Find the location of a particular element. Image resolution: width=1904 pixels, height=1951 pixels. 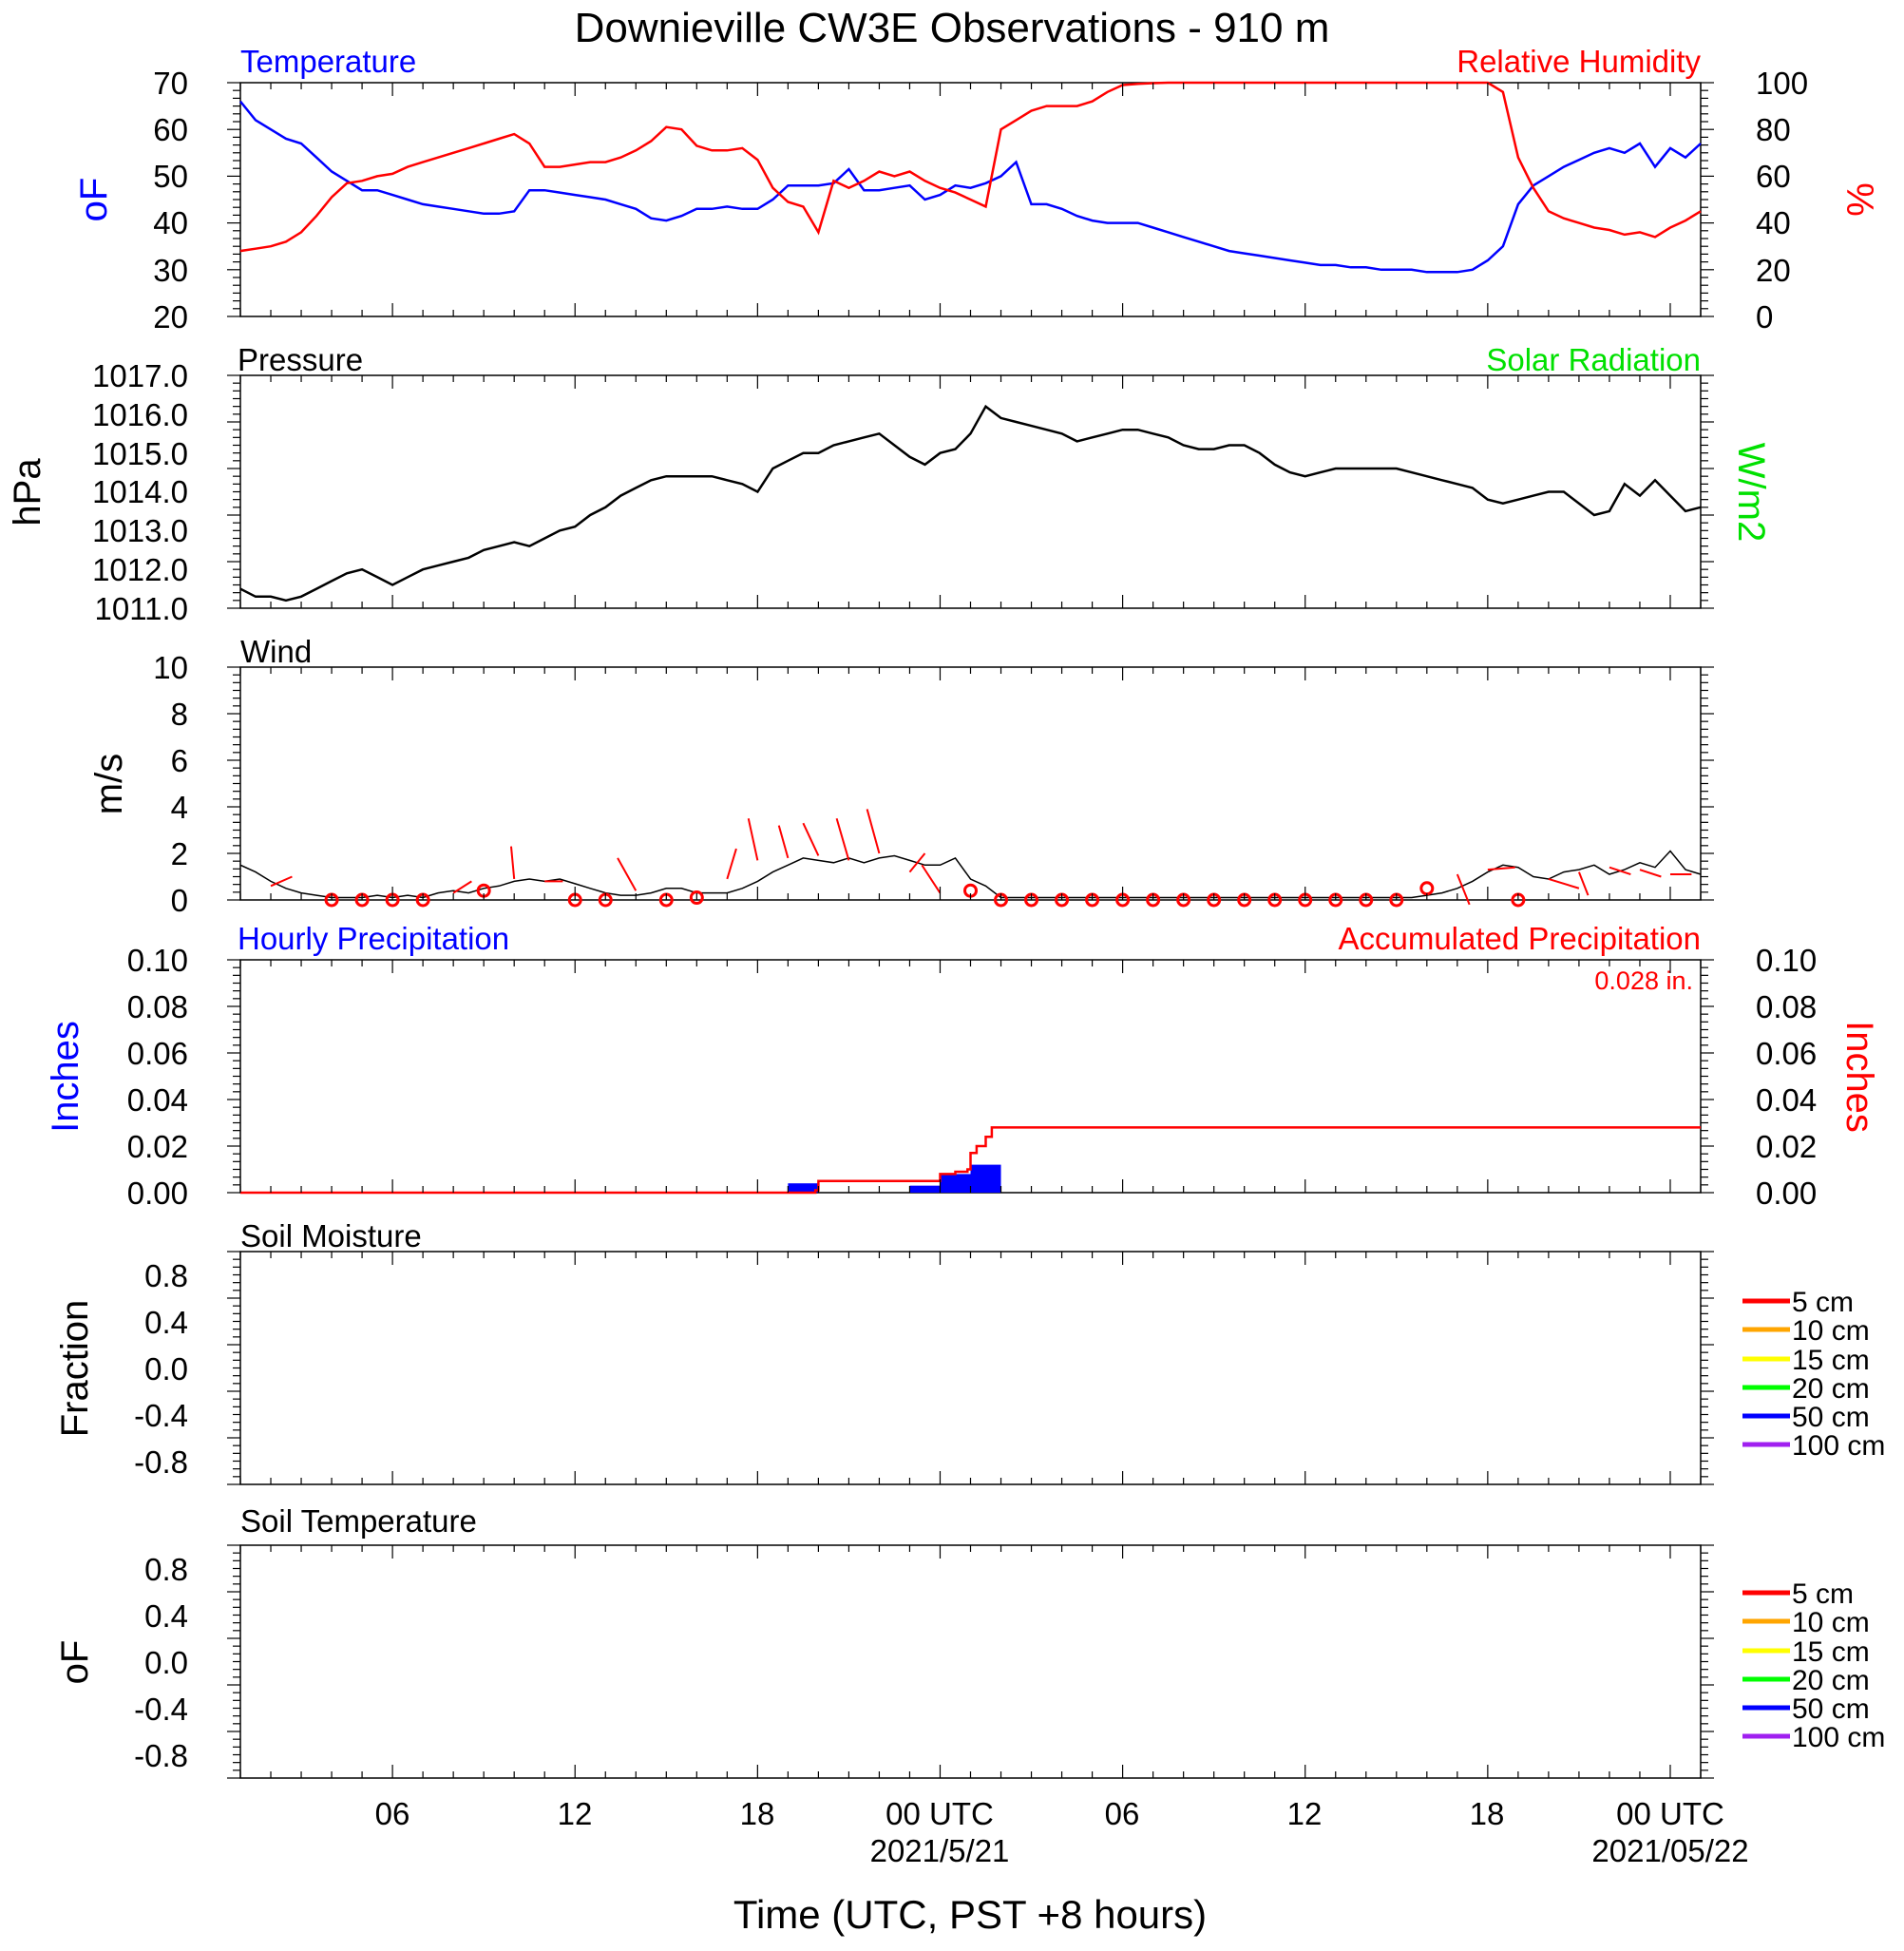

temperature-tick-label: 20 is located at coordinates (170, 317).